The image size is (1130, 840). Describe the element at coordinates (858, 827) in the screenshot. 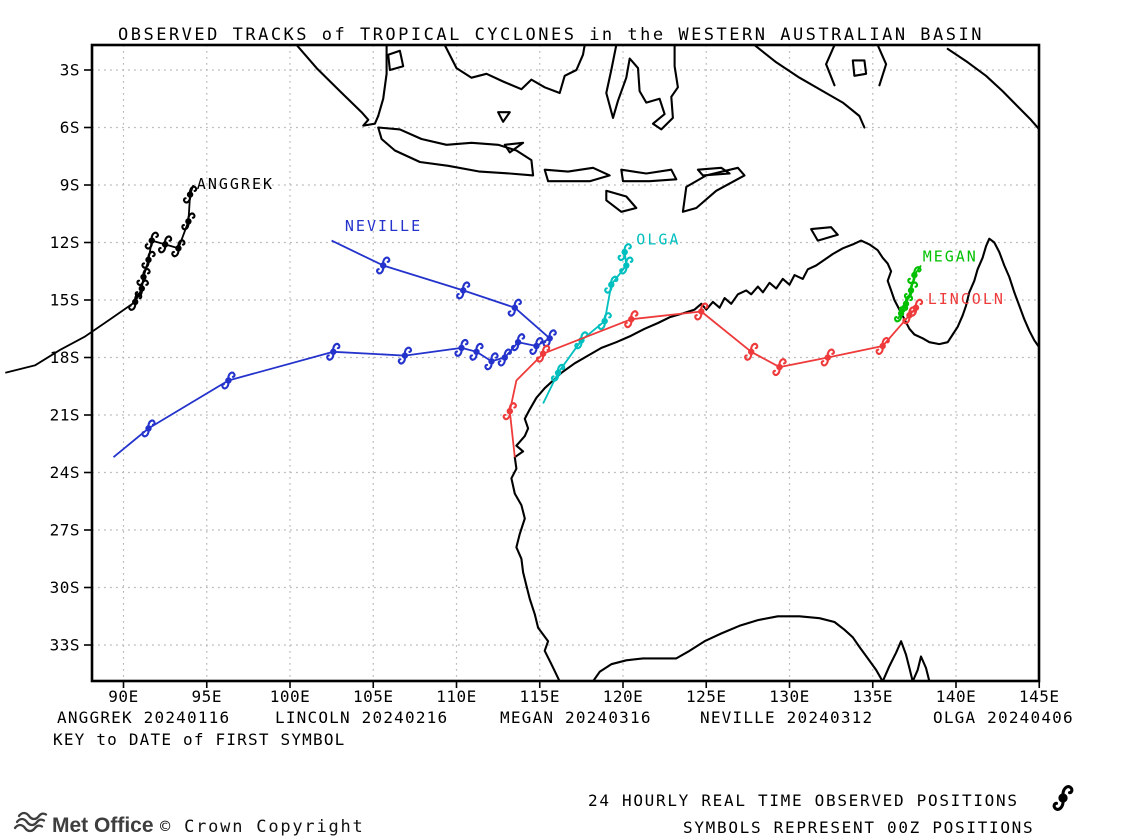

I see `footer-symbols-note: SYMBOLS REPRESENT 00Z POSITIONS` at that location.